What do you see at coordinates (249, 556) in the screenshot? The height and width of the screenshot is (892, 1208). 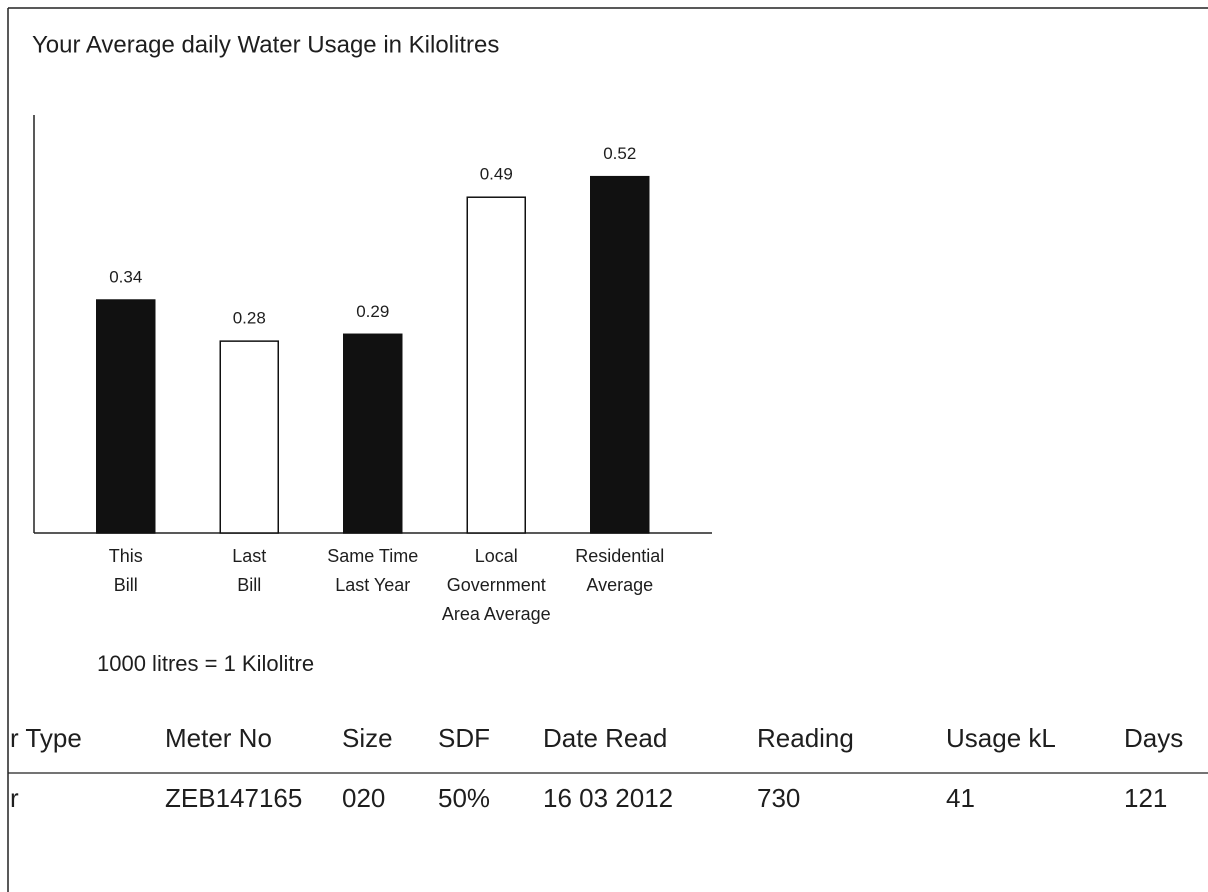 I see `x-tick-label-line: Last` at bounding box center [249, 556].